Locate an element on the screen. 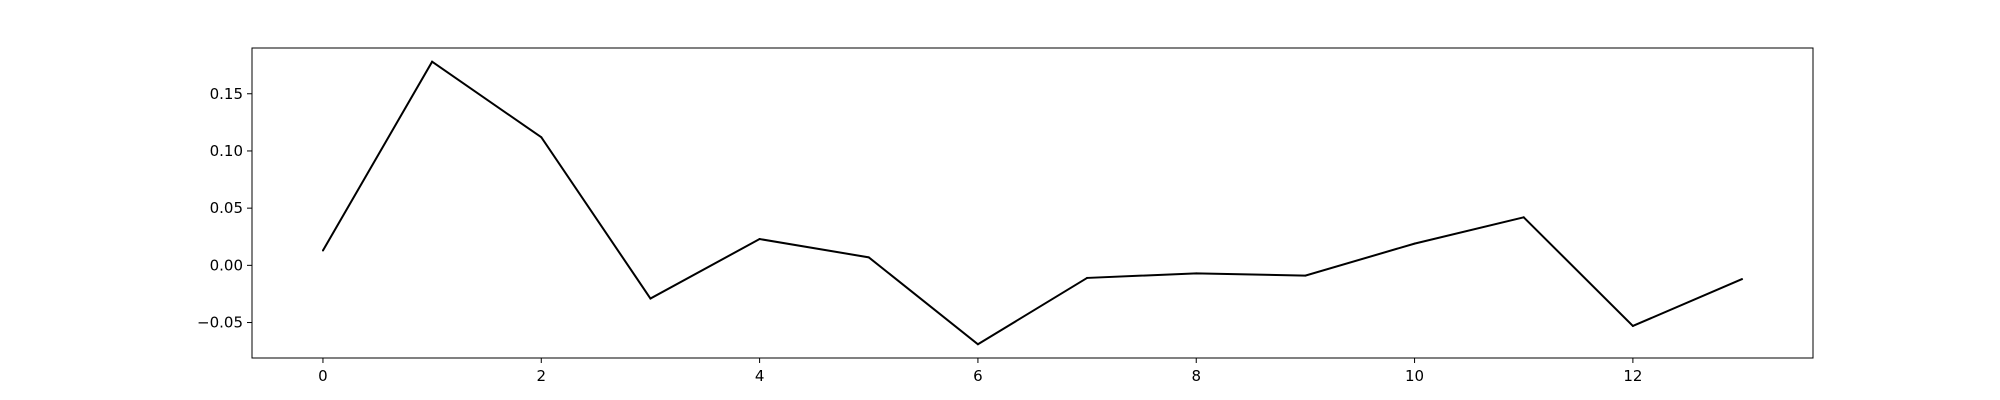 This screenshot has width=2000, height=400. y-tick-label: 0.10 is located at coordinates (226, 151).